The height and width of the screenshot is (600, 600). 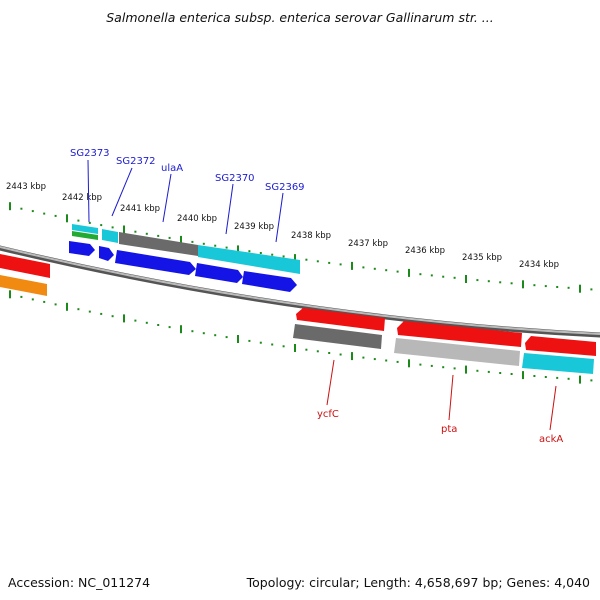 What do you see at coordinates (140, 209) in the screenshot?
I see `kbp-label: 2441 kbp` at bounding box center [140, 209].